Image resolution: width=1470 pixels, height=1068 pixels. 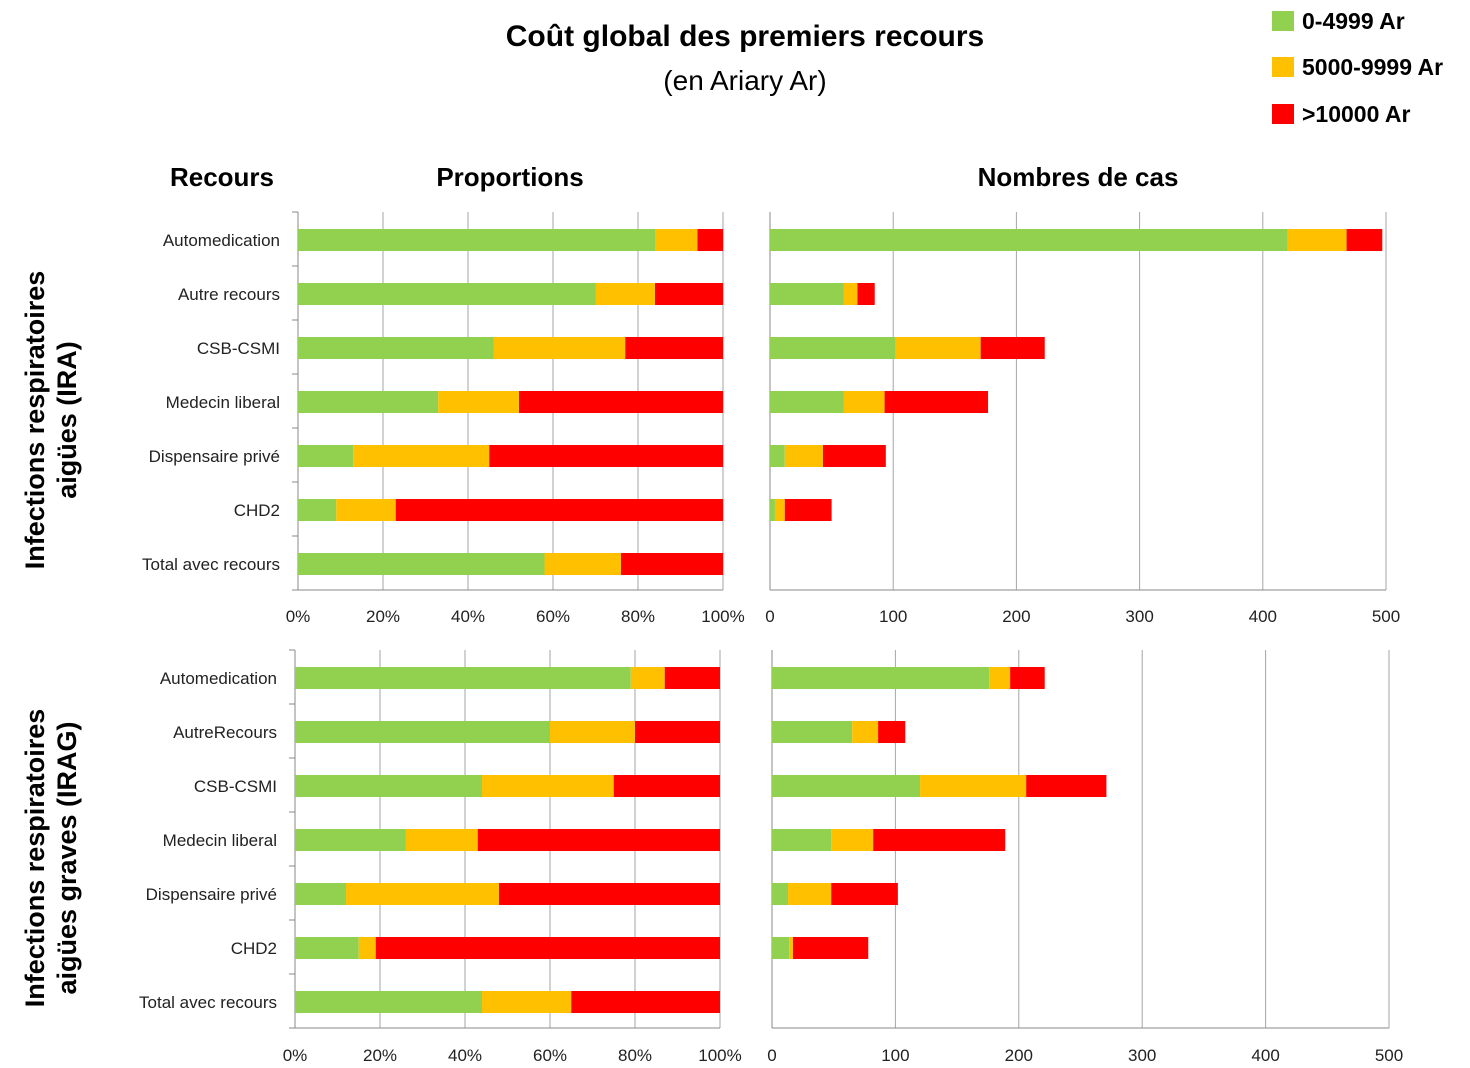 I want to click on category-label: Medecin liberal, so click(x=220, y=840).